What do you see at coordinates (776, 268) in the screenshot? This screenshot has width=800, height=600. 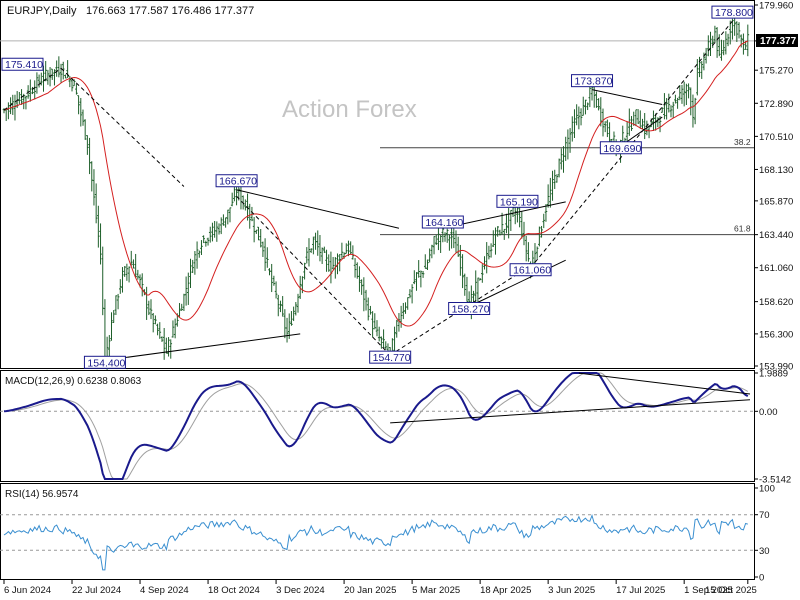 I see `price-axis-label: 161.060` at bounding box center [776, 268].